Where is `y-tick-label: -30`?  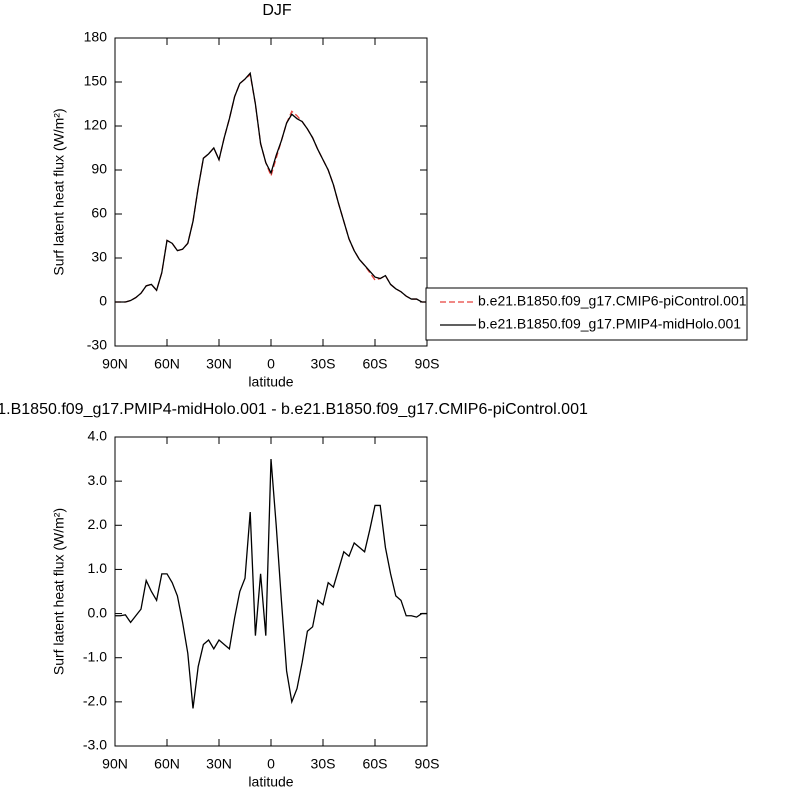 y-tick-label: -30 is located at coordinates (97, 345).